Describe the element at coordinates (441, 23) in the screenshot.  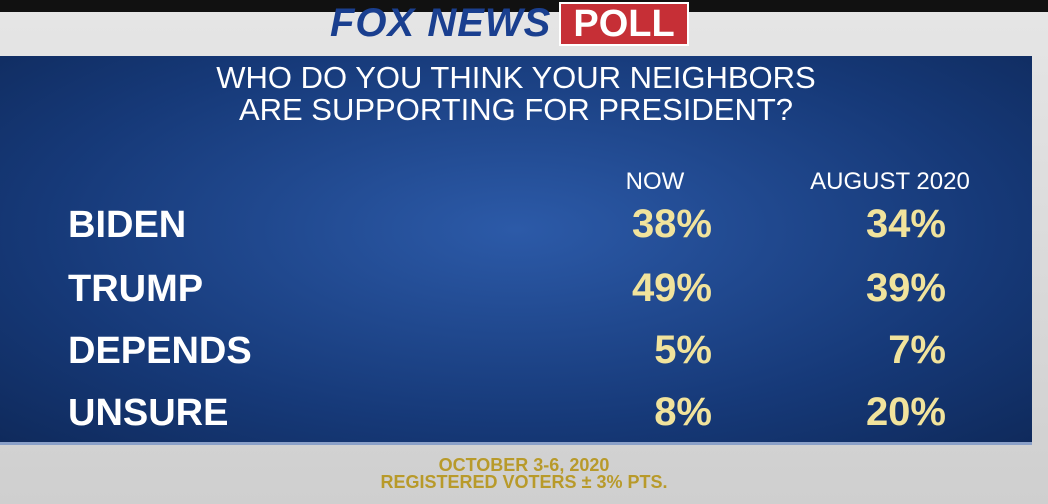
I see `logo-text: FOX NEWS` at that location.